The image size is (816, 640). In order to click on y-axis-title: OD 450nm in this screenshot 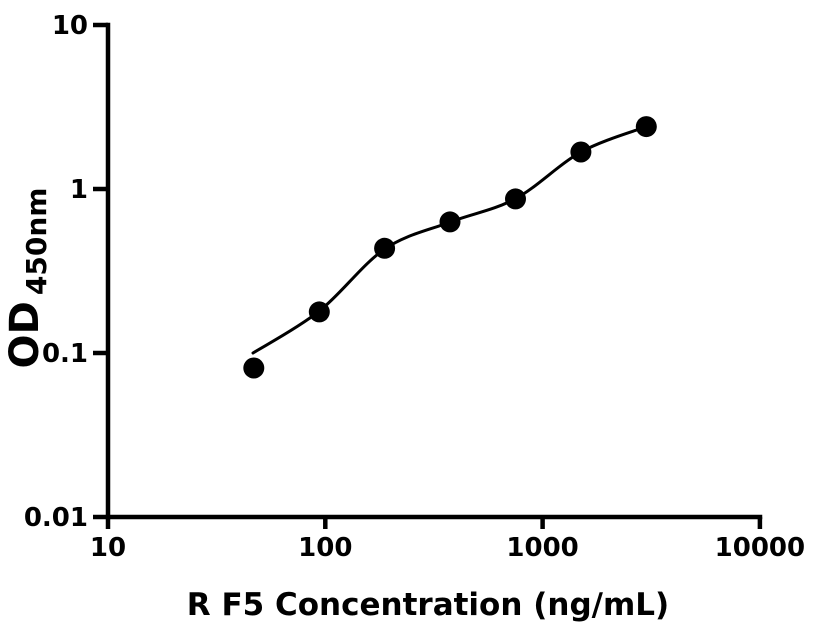, I will do `click(27, 278)`.